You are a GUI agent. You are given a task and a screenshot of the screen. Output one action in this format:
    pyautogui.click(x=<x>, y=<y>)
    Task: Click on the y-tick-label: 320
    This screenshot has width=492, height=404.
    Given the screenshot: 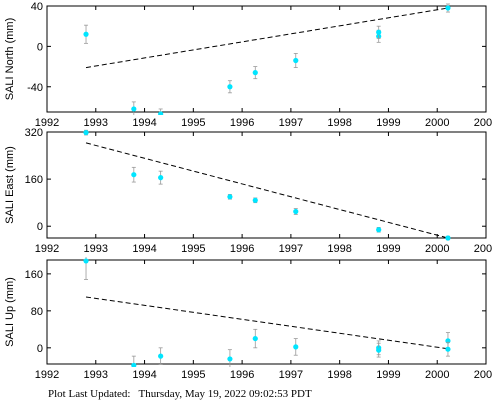 What is the action you would take?
    pyautogui.click(x=34, y=133)
    